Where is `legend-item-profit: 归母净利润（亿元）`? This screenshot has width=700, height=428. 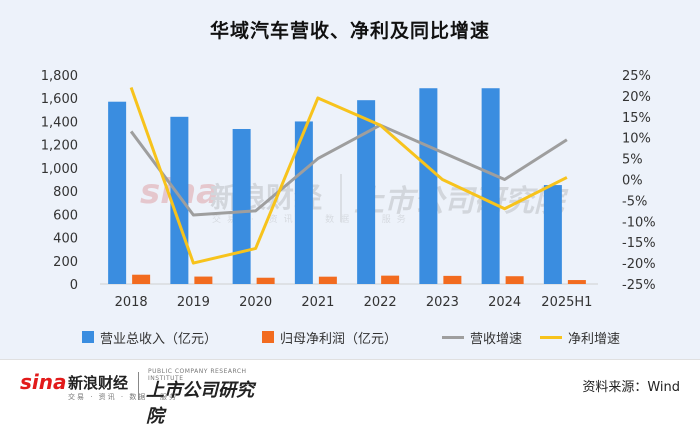
legend-item-profit: 归母净利润（亿元） is located at coordinates (329, 337).